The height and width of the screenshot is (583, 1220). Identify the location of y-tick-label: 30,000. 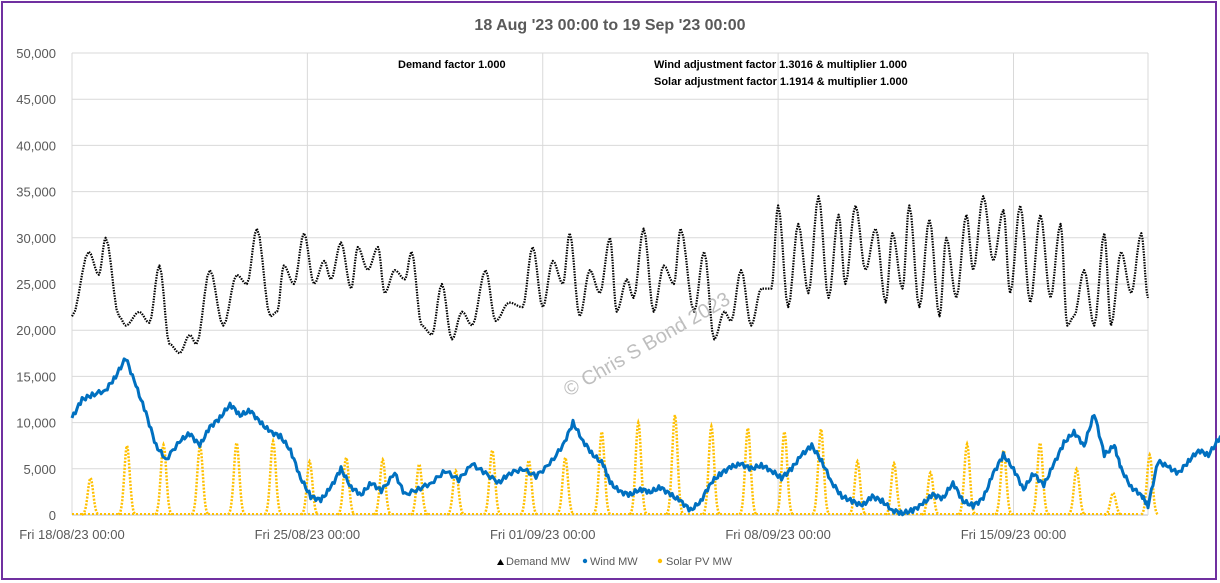
(36, 238).